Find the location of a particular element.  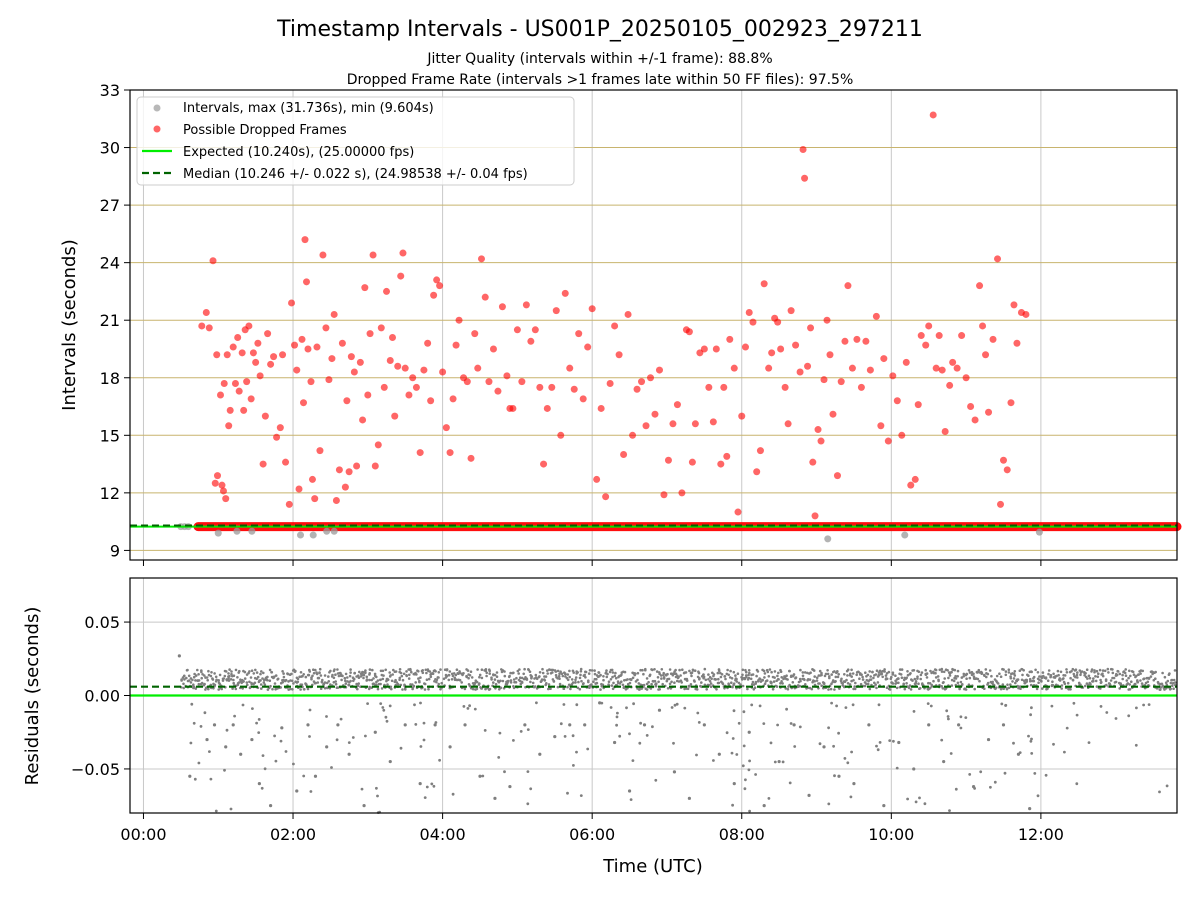

legend-entry-dropped: Possible Dropped Frames is located at coordinates (265, 130).